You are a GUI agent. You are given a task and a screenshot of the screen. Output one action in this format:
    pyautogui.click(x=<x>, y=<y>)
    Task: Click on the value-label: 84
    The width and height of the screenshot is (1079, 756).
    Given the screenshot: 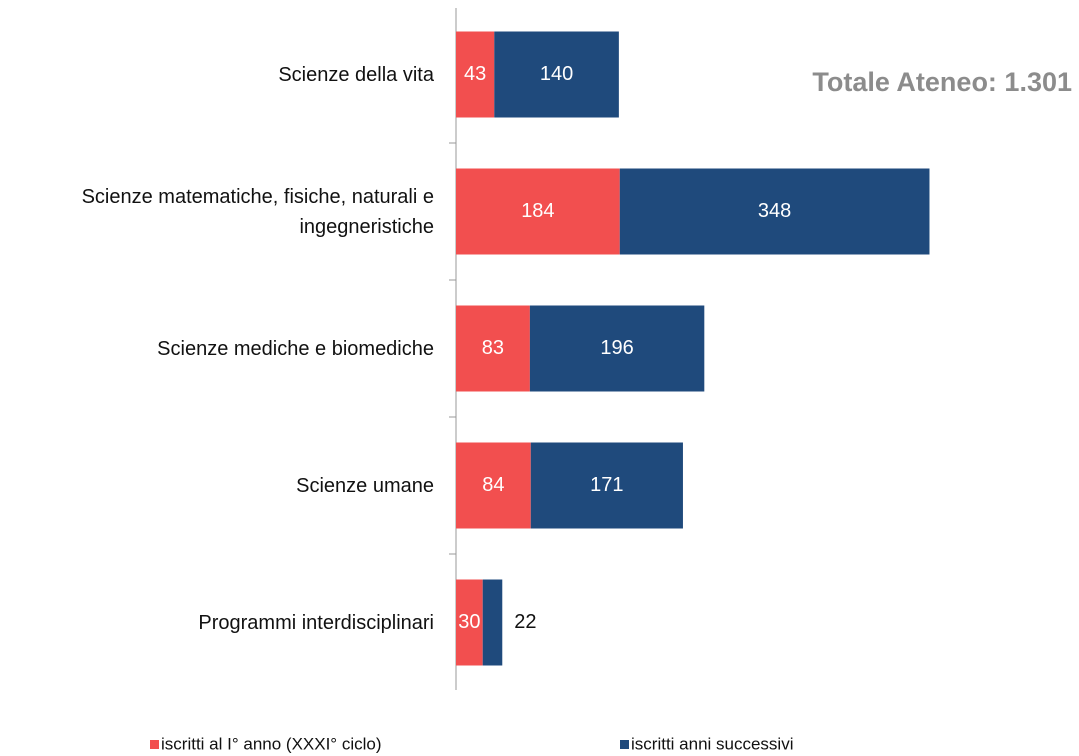 What is the action you would take?
    pyautogui.click(x=493, y=485)
    